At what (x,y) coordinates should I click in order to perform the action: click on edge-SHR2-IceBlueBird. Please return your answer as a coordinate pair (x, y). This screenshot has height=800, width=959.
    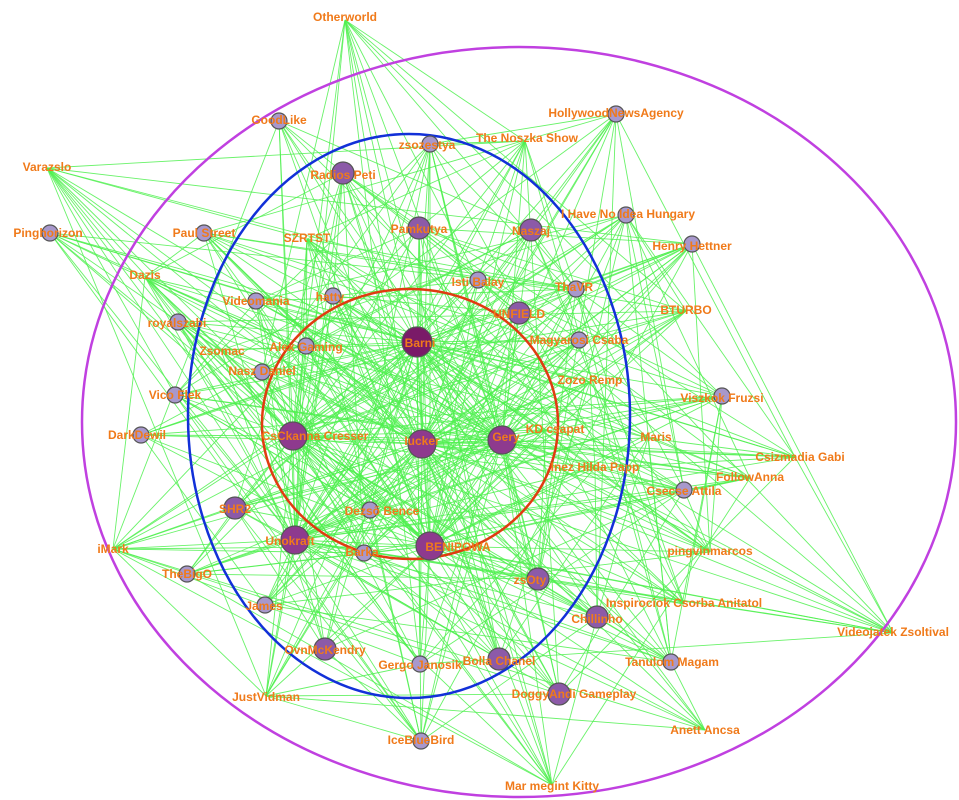
    Looking at the image, I should click on (328, 624).